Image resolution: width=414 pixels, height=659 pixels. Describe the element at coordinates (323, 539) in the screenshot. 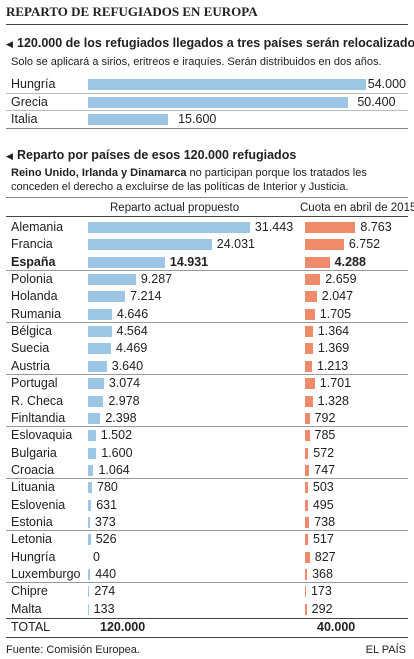

I see `value-label: 517` at that location.